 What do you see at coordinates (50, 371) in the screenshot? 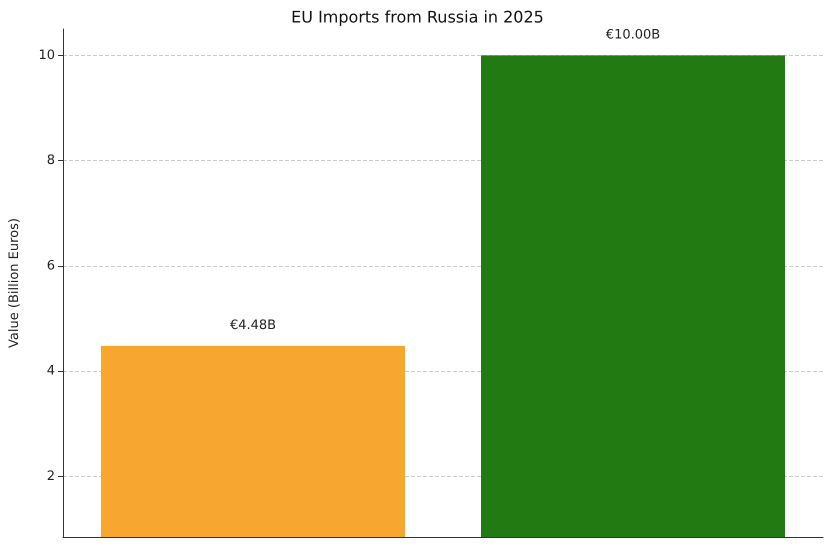
I see `y-tick-label: 4` at bounding box center [50, 371].